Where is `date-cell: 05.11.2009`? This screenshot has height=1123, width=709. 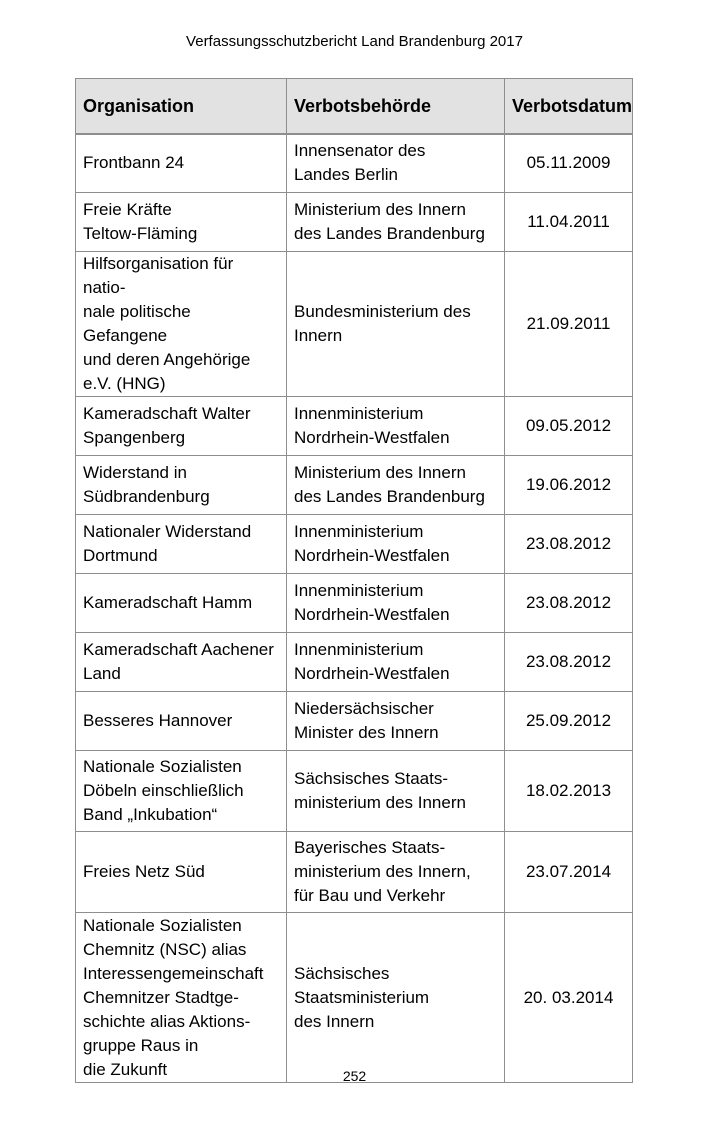 date-cell: 05.11.2009 is located at coordinates (568, 163).